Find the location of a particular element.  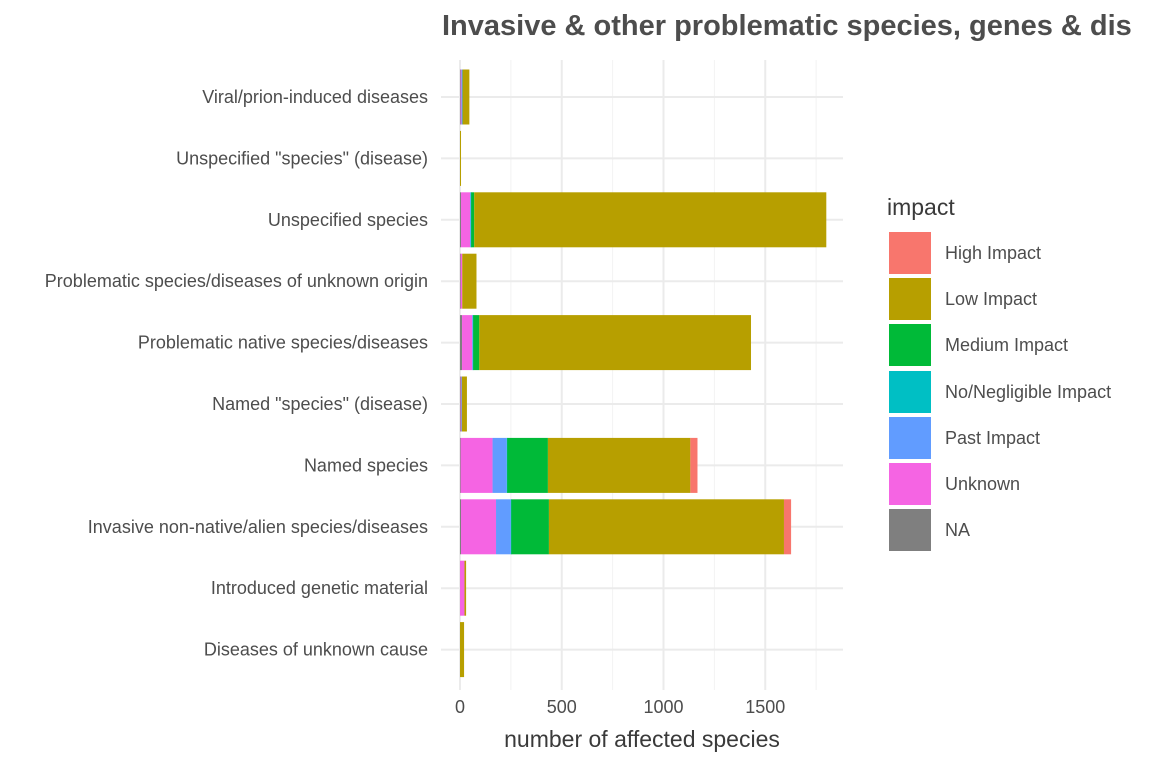

legend-label: NA is located at coordinates (958, 530).